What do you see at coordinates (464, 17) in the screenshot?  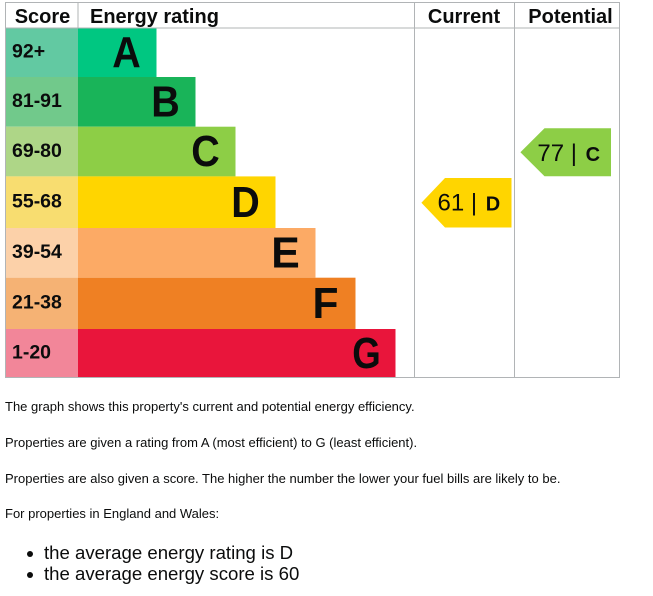 I see `svg-text: Current` at bounding box center [464, 17].